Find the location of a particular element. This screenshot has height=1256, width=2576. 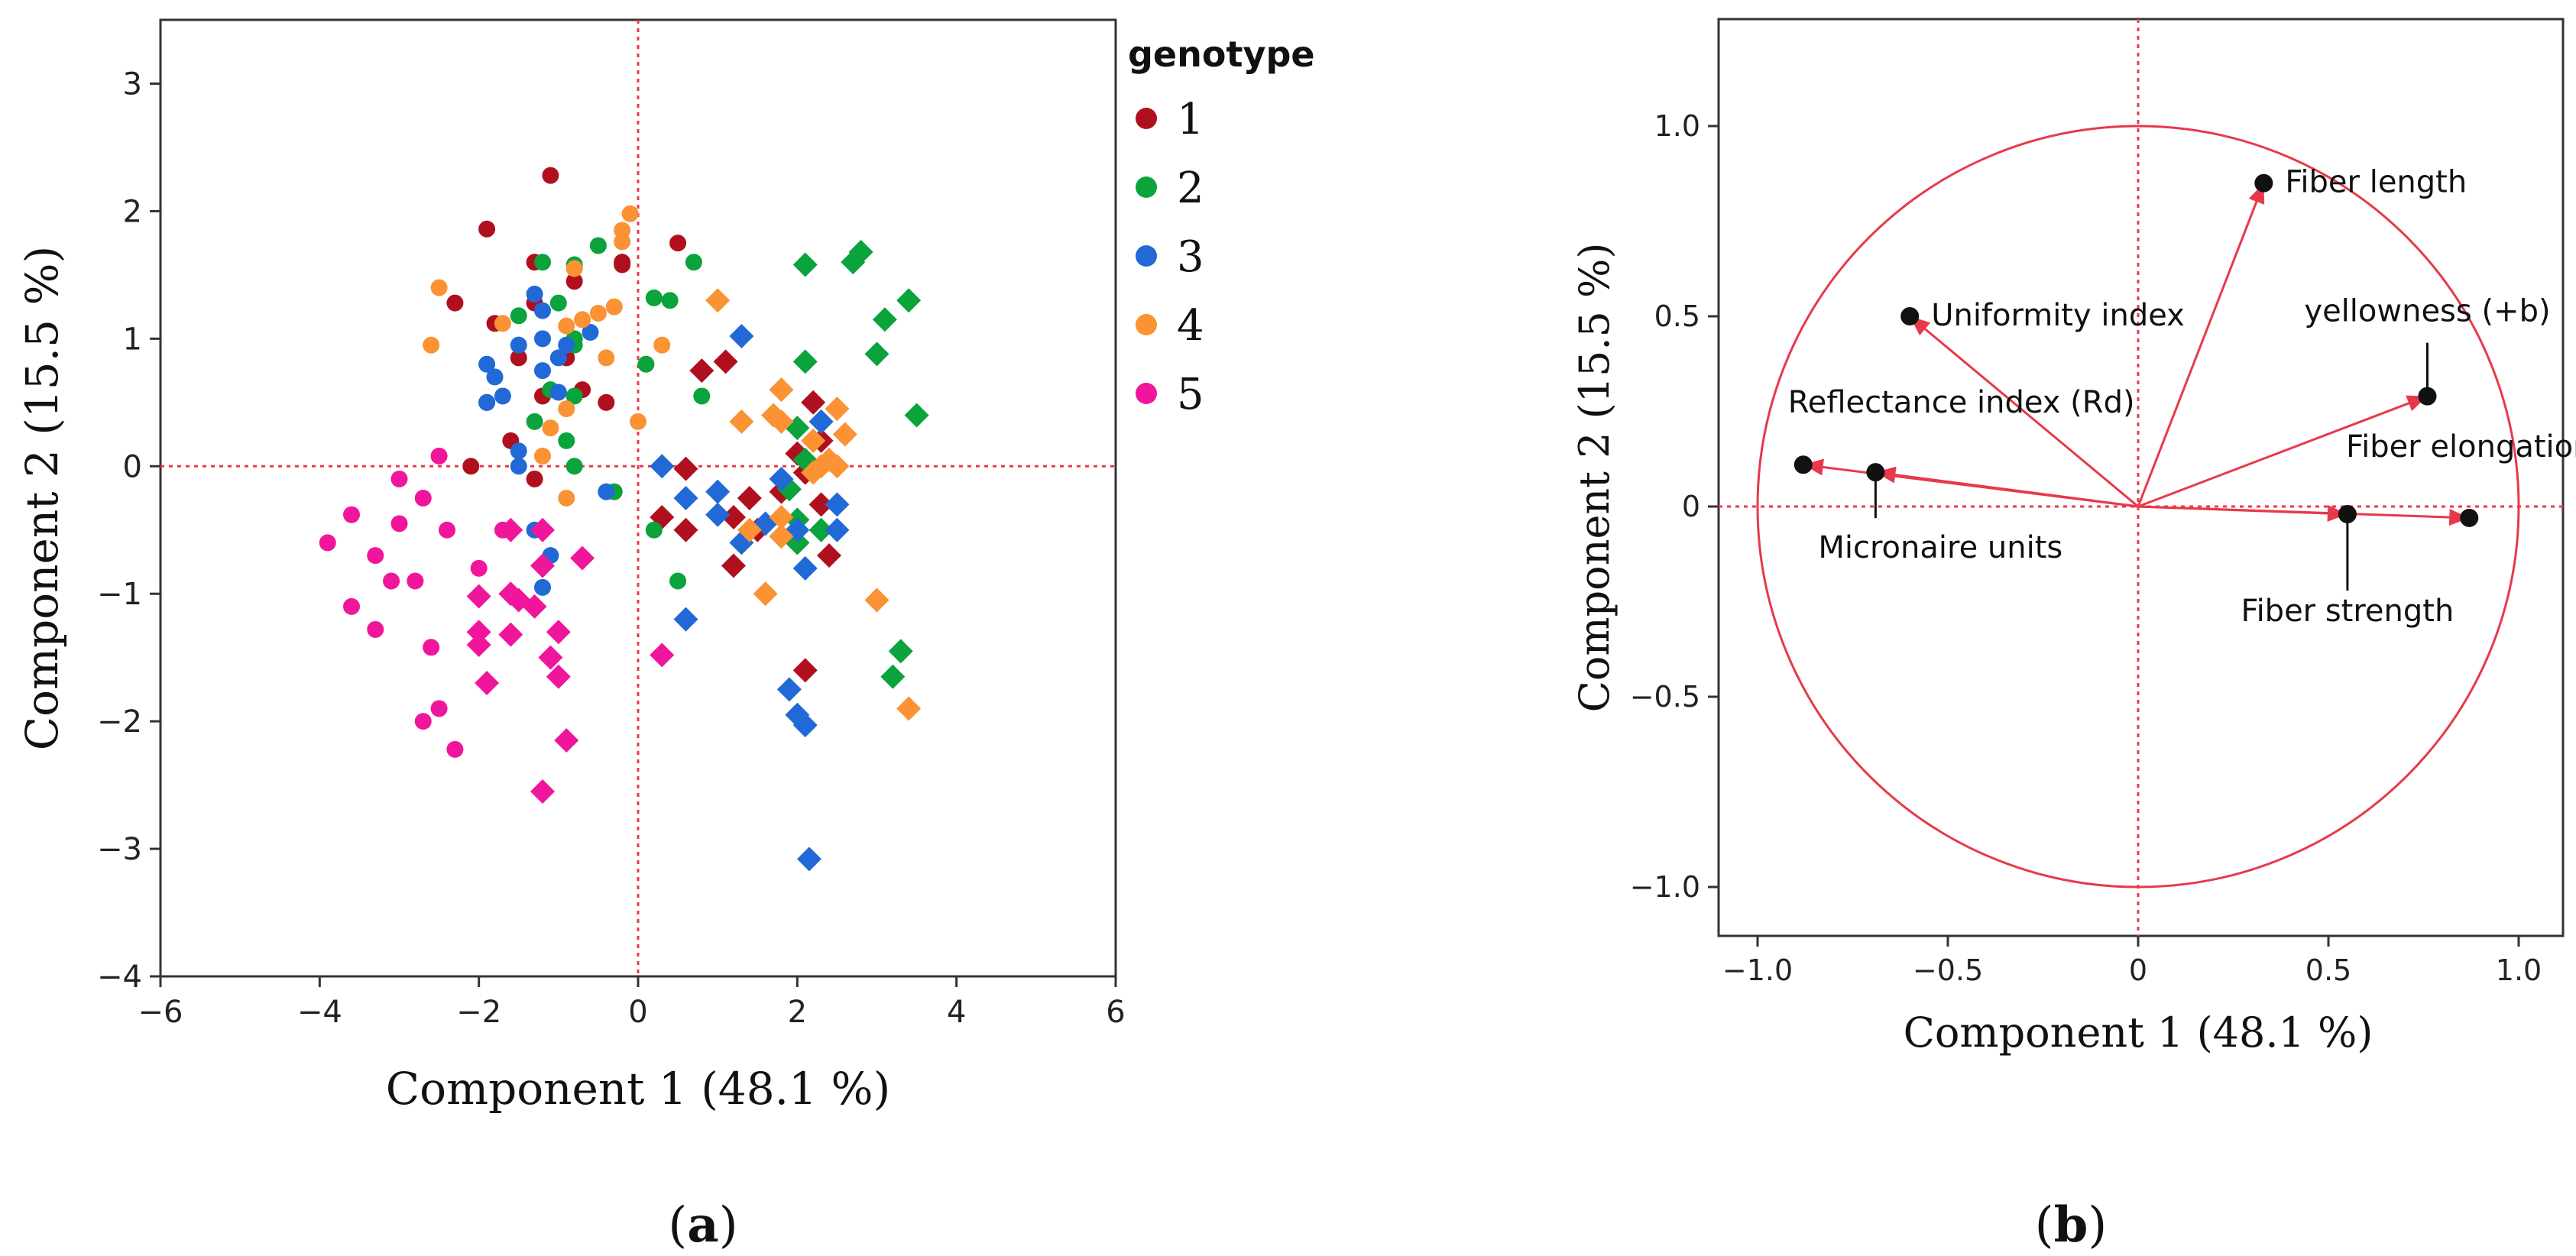

panel-a-legend: genotype 1 2 3 4 5 is located at coordinates (1222, 226).